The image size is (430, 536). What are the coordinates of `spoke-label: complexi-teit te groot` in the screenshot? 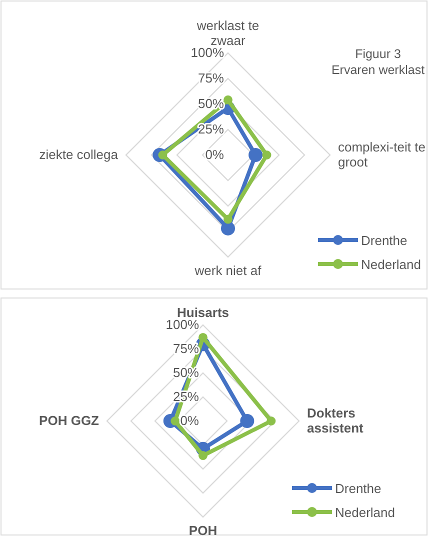 It's located at (382, 155).